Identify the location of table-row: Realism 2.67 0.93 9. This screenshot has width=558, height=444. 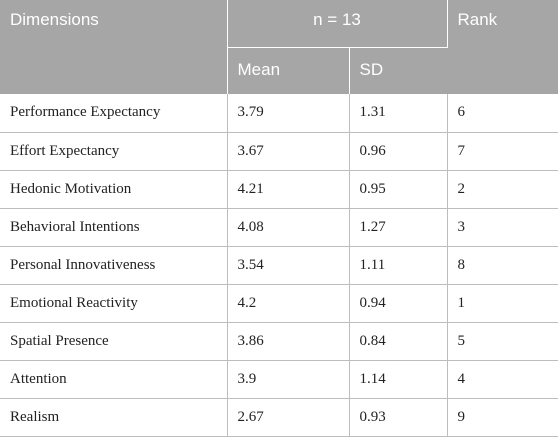
(279, 417).